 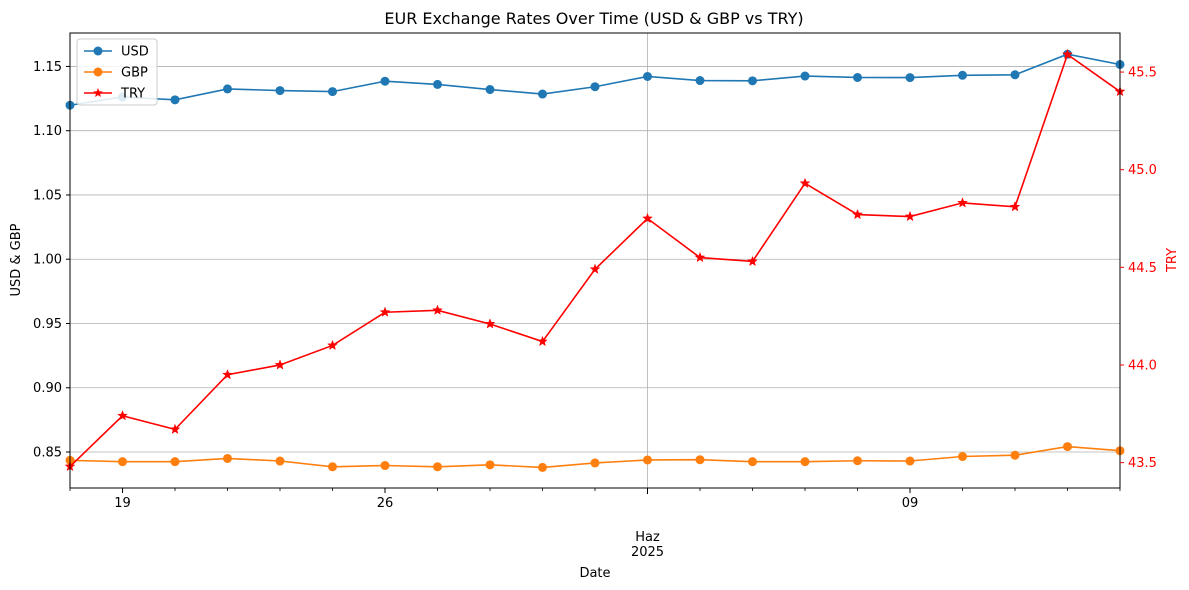 I want to click on y-tick-label: 1.15, so click(x=47, y=67).